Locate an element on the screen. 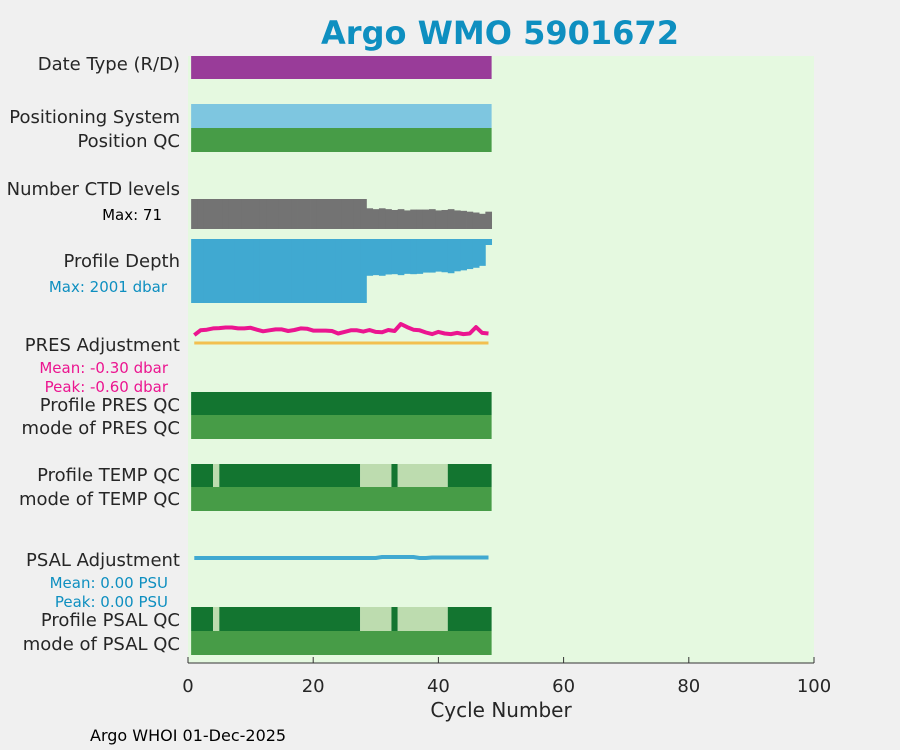 Image resolution: width=900 pixels, height=750 pixels. x-axis-label: Cycle Number is located at coordinates (501, 710).